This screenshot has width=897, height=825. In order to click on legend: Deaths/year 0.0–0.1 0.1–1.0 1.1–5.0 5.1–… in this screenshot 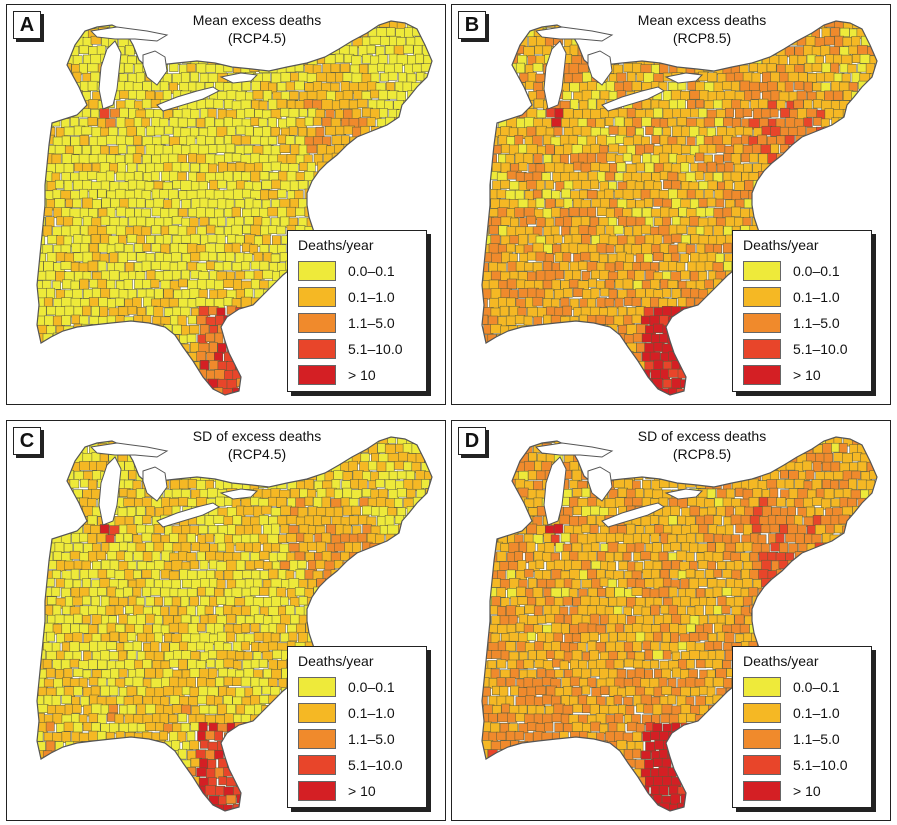, I will do `click(357, 311)`.